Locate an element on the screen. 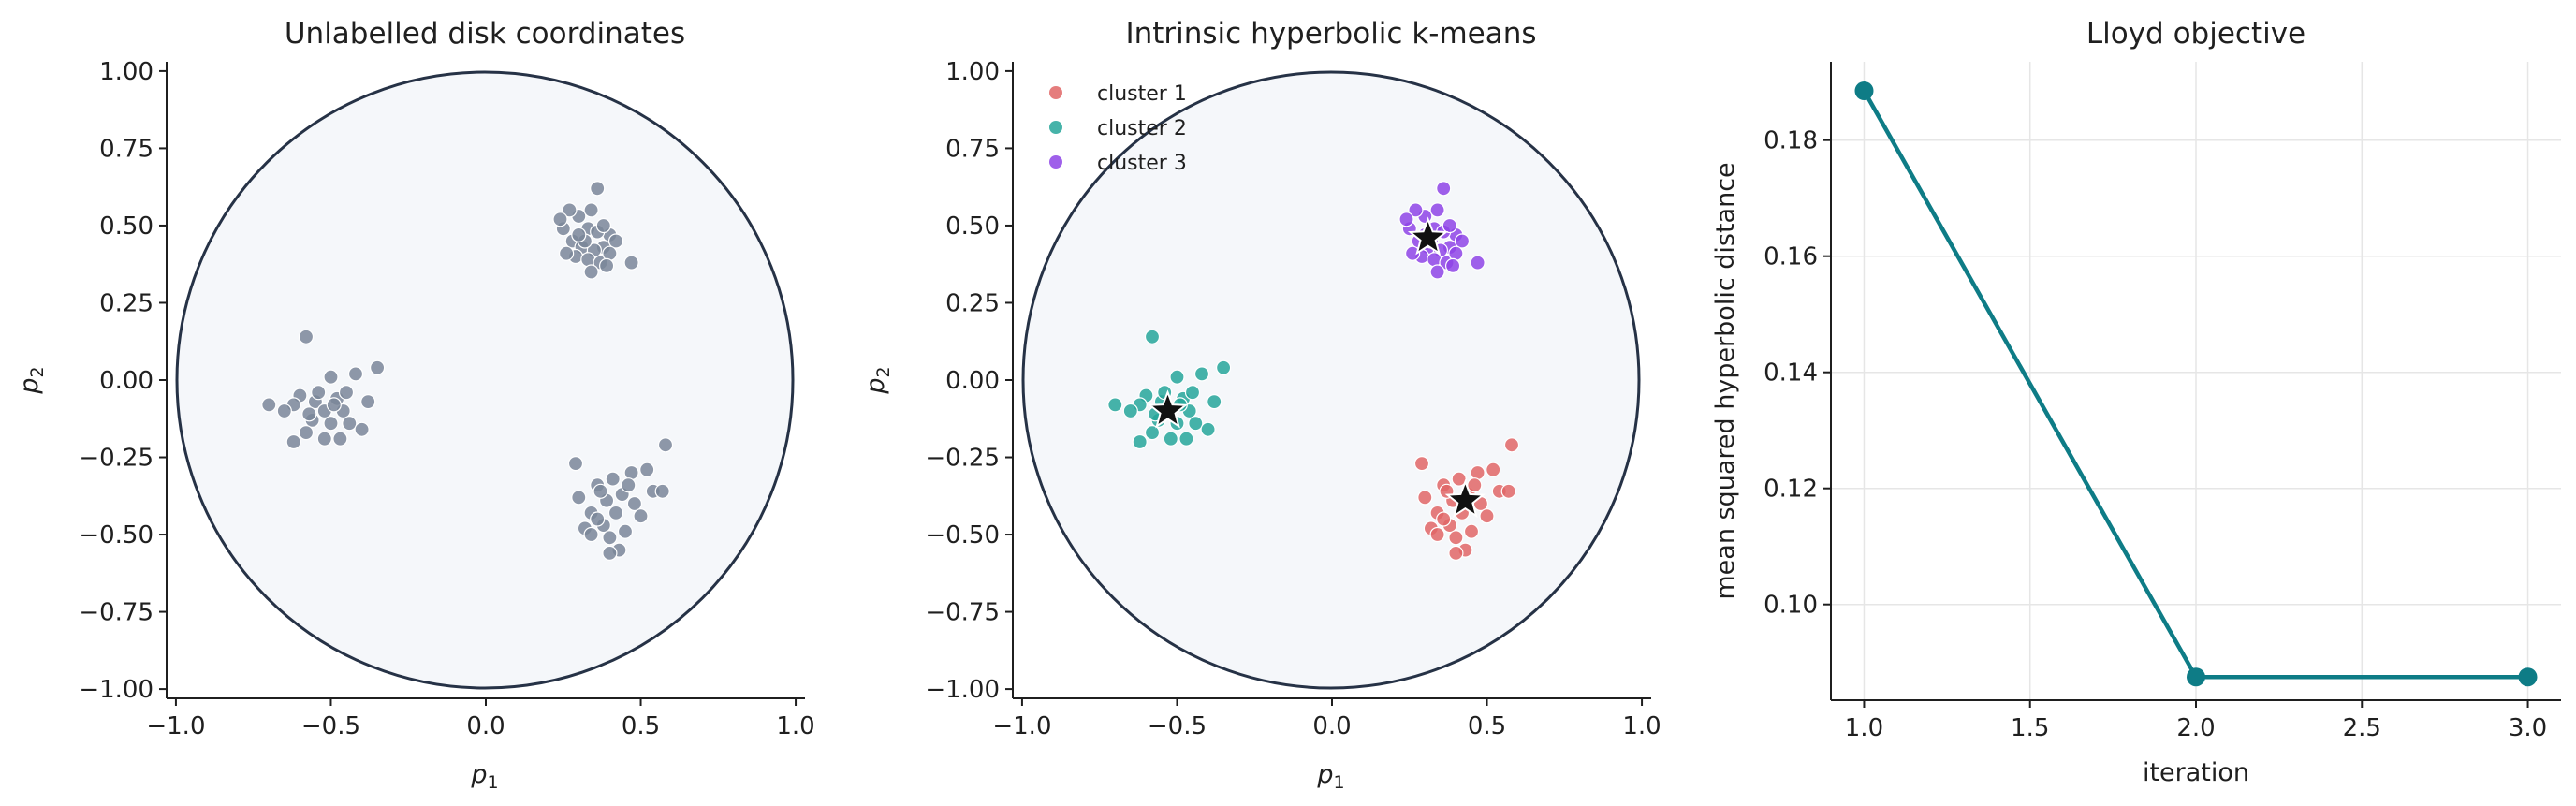 This screenshot has width=2576, height=806. centroids is located at coordinates (1316, 367).